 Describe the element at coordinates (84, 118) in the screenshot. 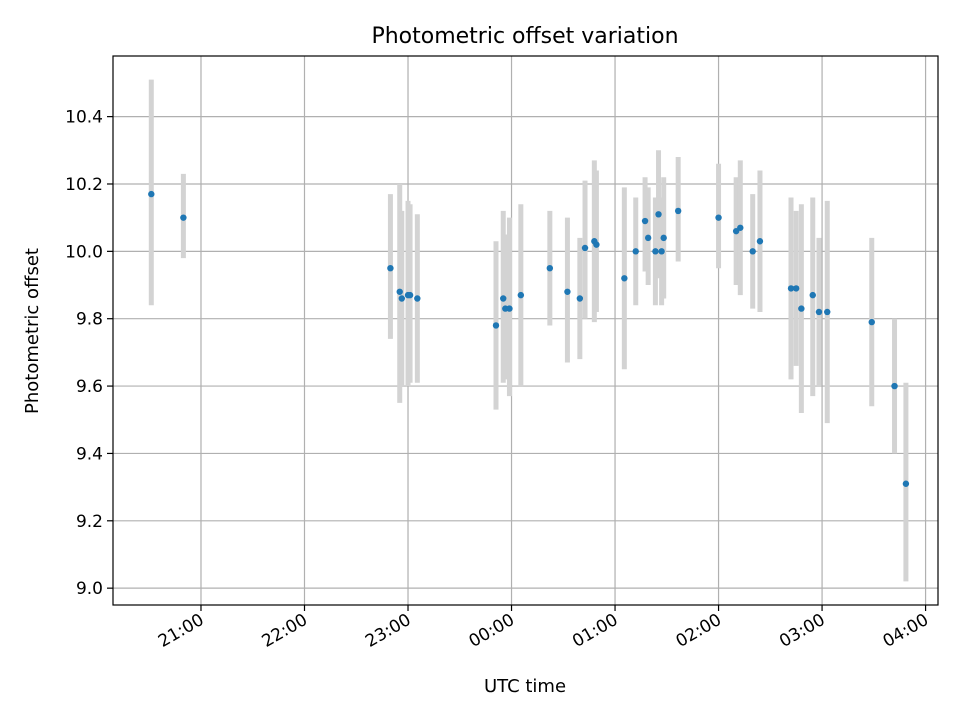

I see `y-tick-label: 10.4` at that location.